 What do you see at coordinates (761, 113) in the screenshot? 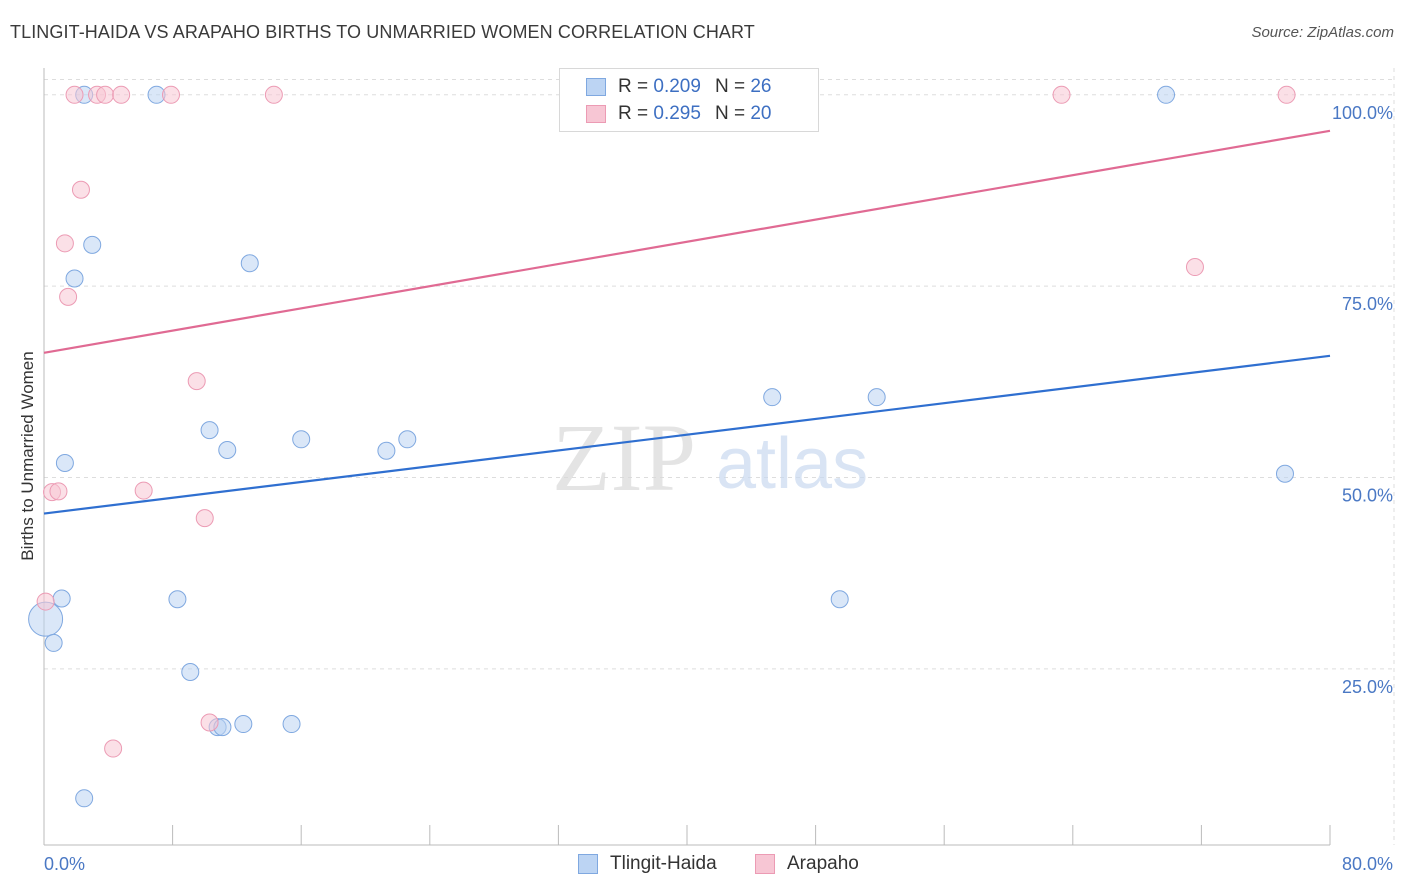
I see `legend-n-value: 20` at bounding box center [761, 113].